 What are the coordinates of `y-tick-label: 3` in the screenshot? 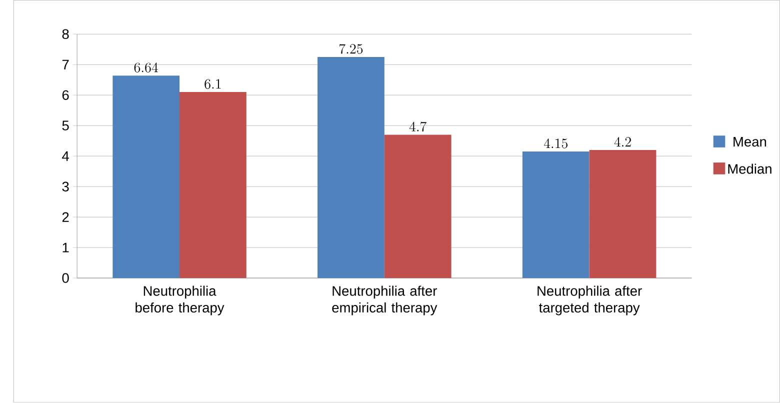 It's located at (65, 187).